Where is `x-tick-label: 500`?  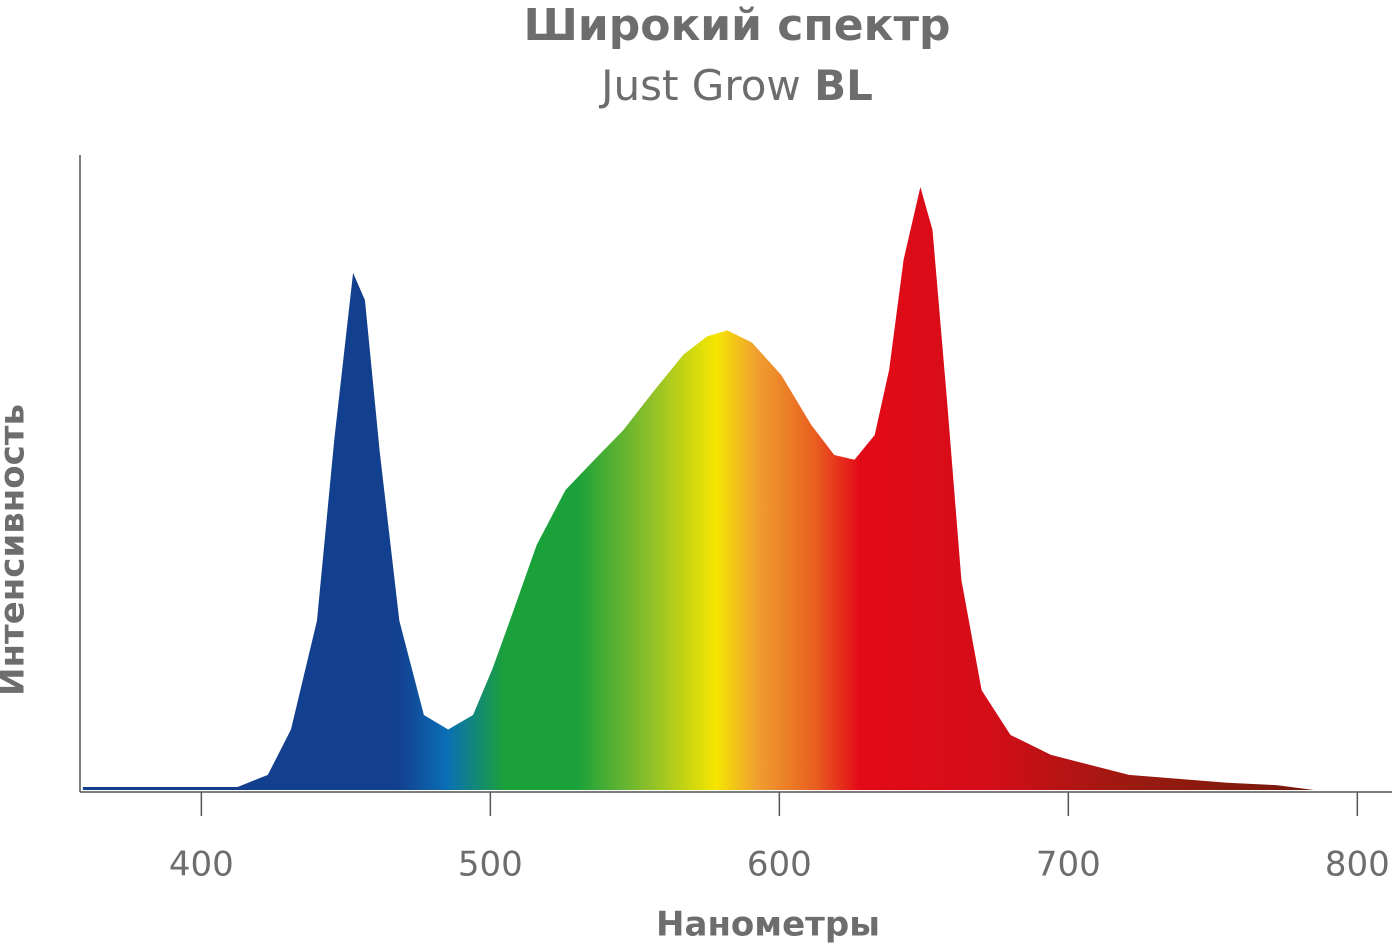 x-tick-label: 500 is located at coordinates (490, 865).